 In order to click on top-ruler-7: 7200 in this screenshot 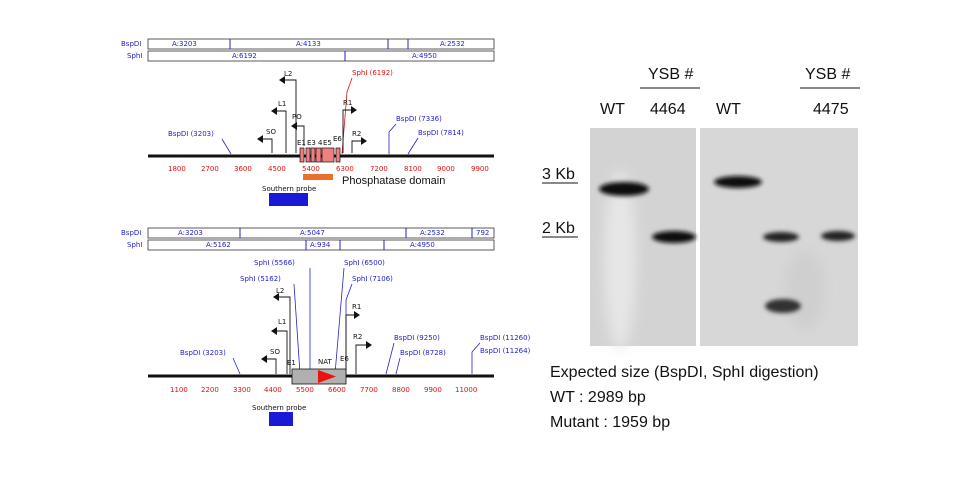, I will do `click(379, 169)`.